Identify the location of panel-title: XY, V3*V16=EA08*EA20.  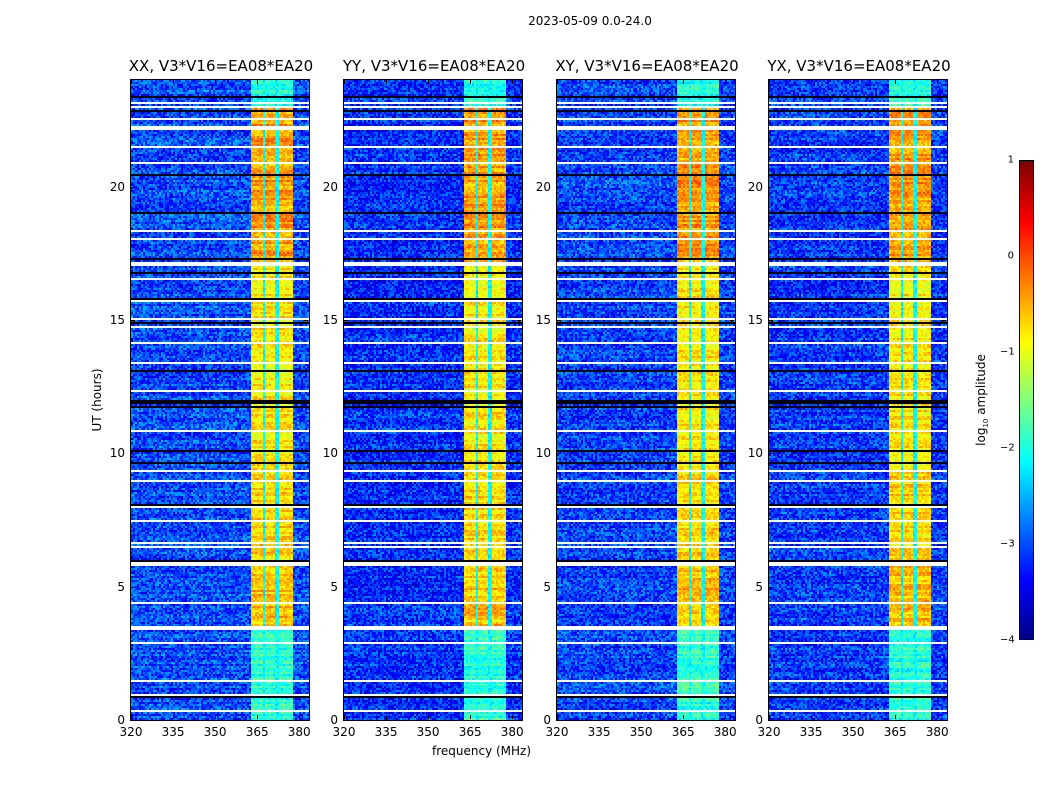
(647, 66).